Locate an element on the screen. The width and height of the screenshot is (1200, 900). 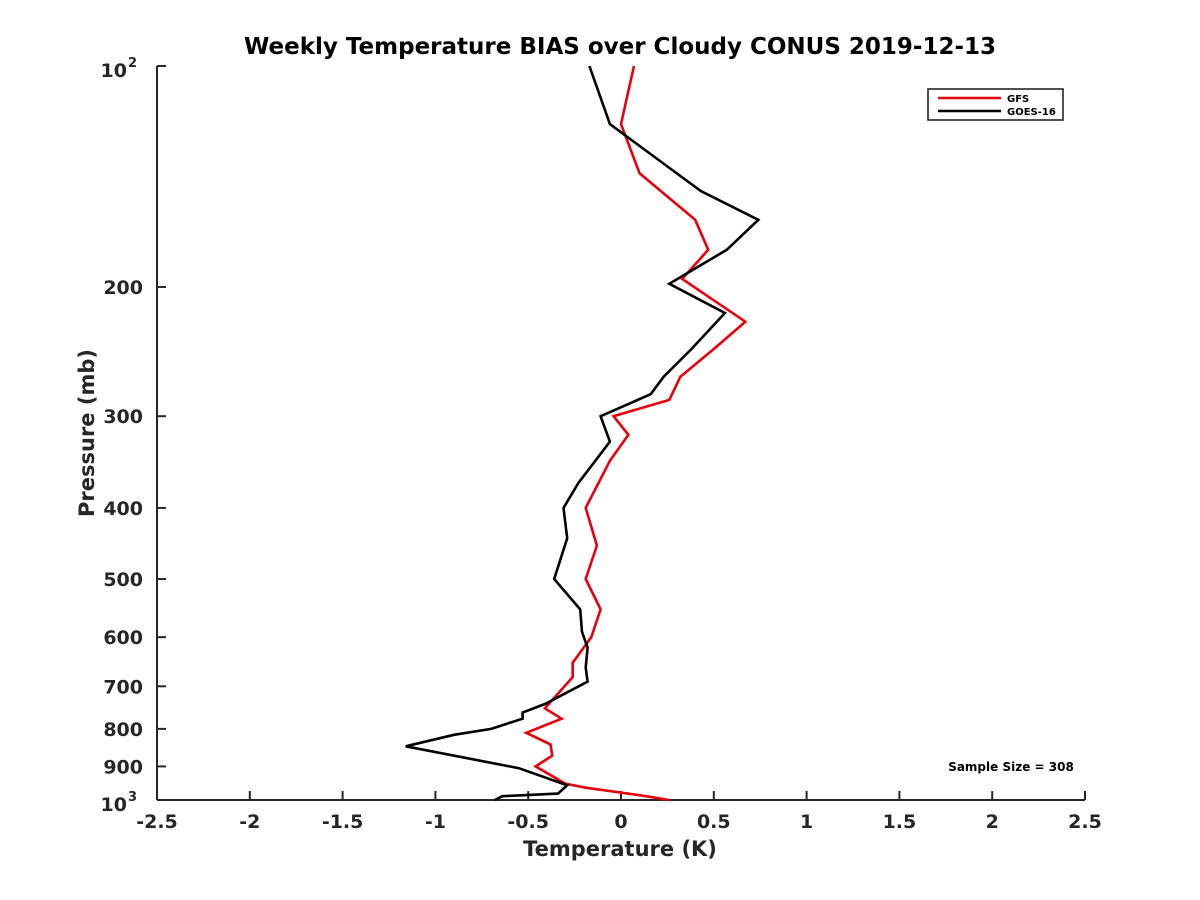
x-tick-label: -2.5 is located at coordinates (157, 822).